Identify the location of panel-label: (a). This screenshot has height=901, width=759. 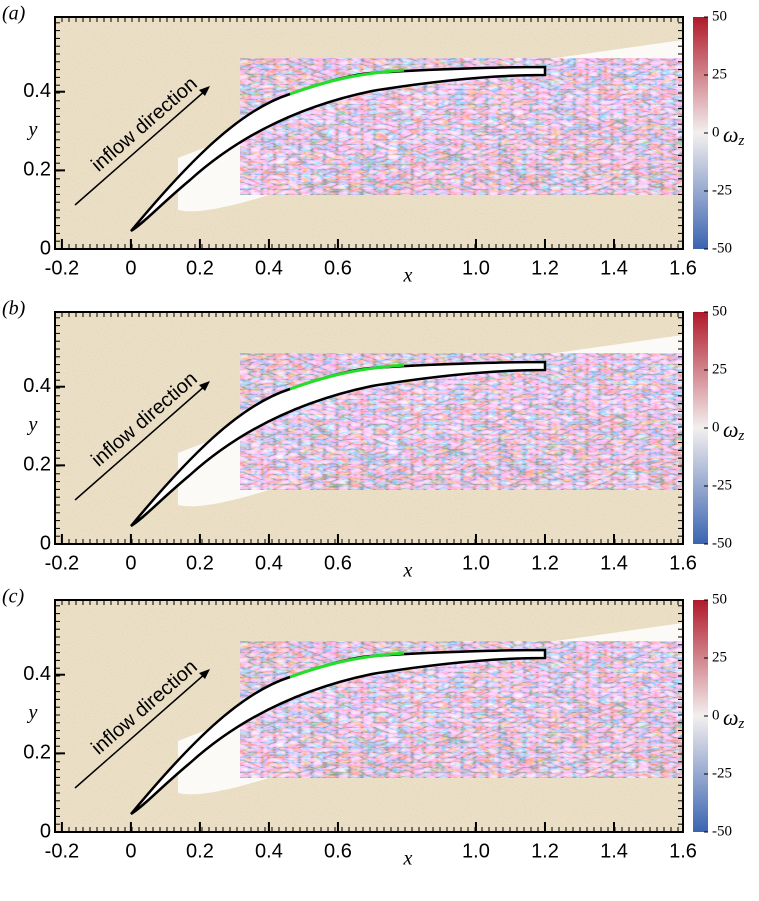
(14, 14).